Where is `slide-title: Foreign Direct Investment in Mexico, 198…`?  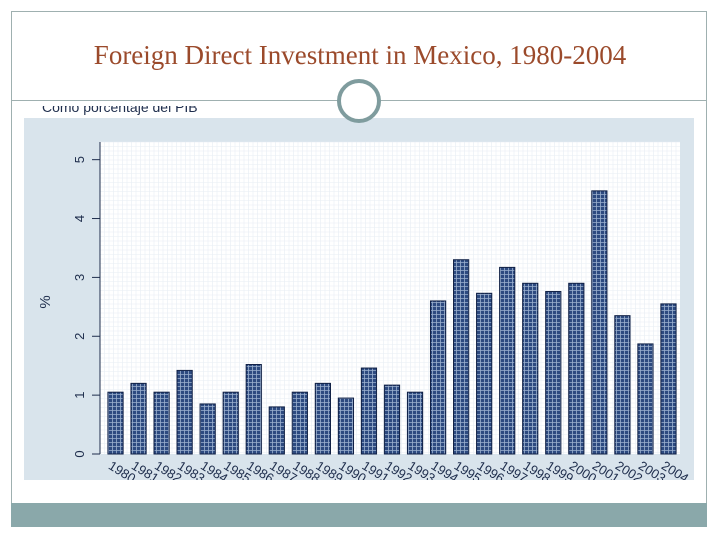
slide-title: Foreign Direct Investment in Mexico, 198… is located at coordinates (360, 55).